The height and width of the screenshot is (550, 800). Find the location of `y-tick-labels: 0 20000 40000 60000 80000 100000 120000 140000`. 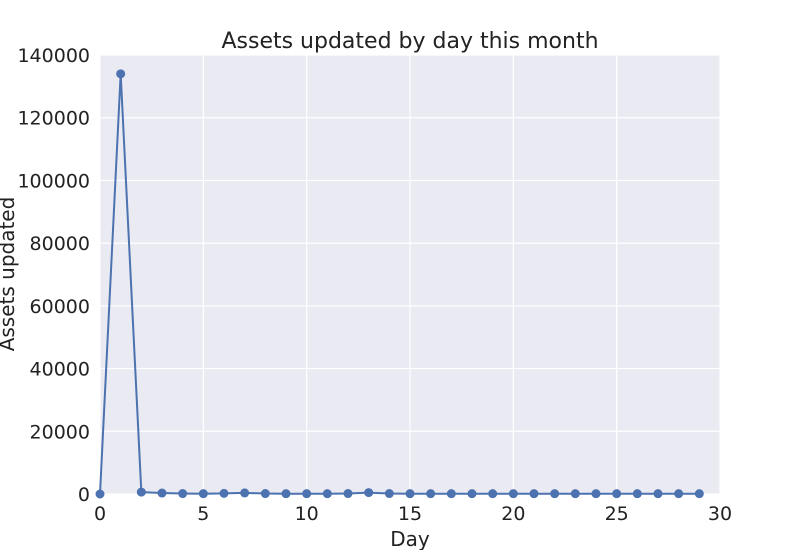

y-tick-labels: 0 20000 40000 60000 80000 100000 120000 140000 is located at coordinates (53, 275).